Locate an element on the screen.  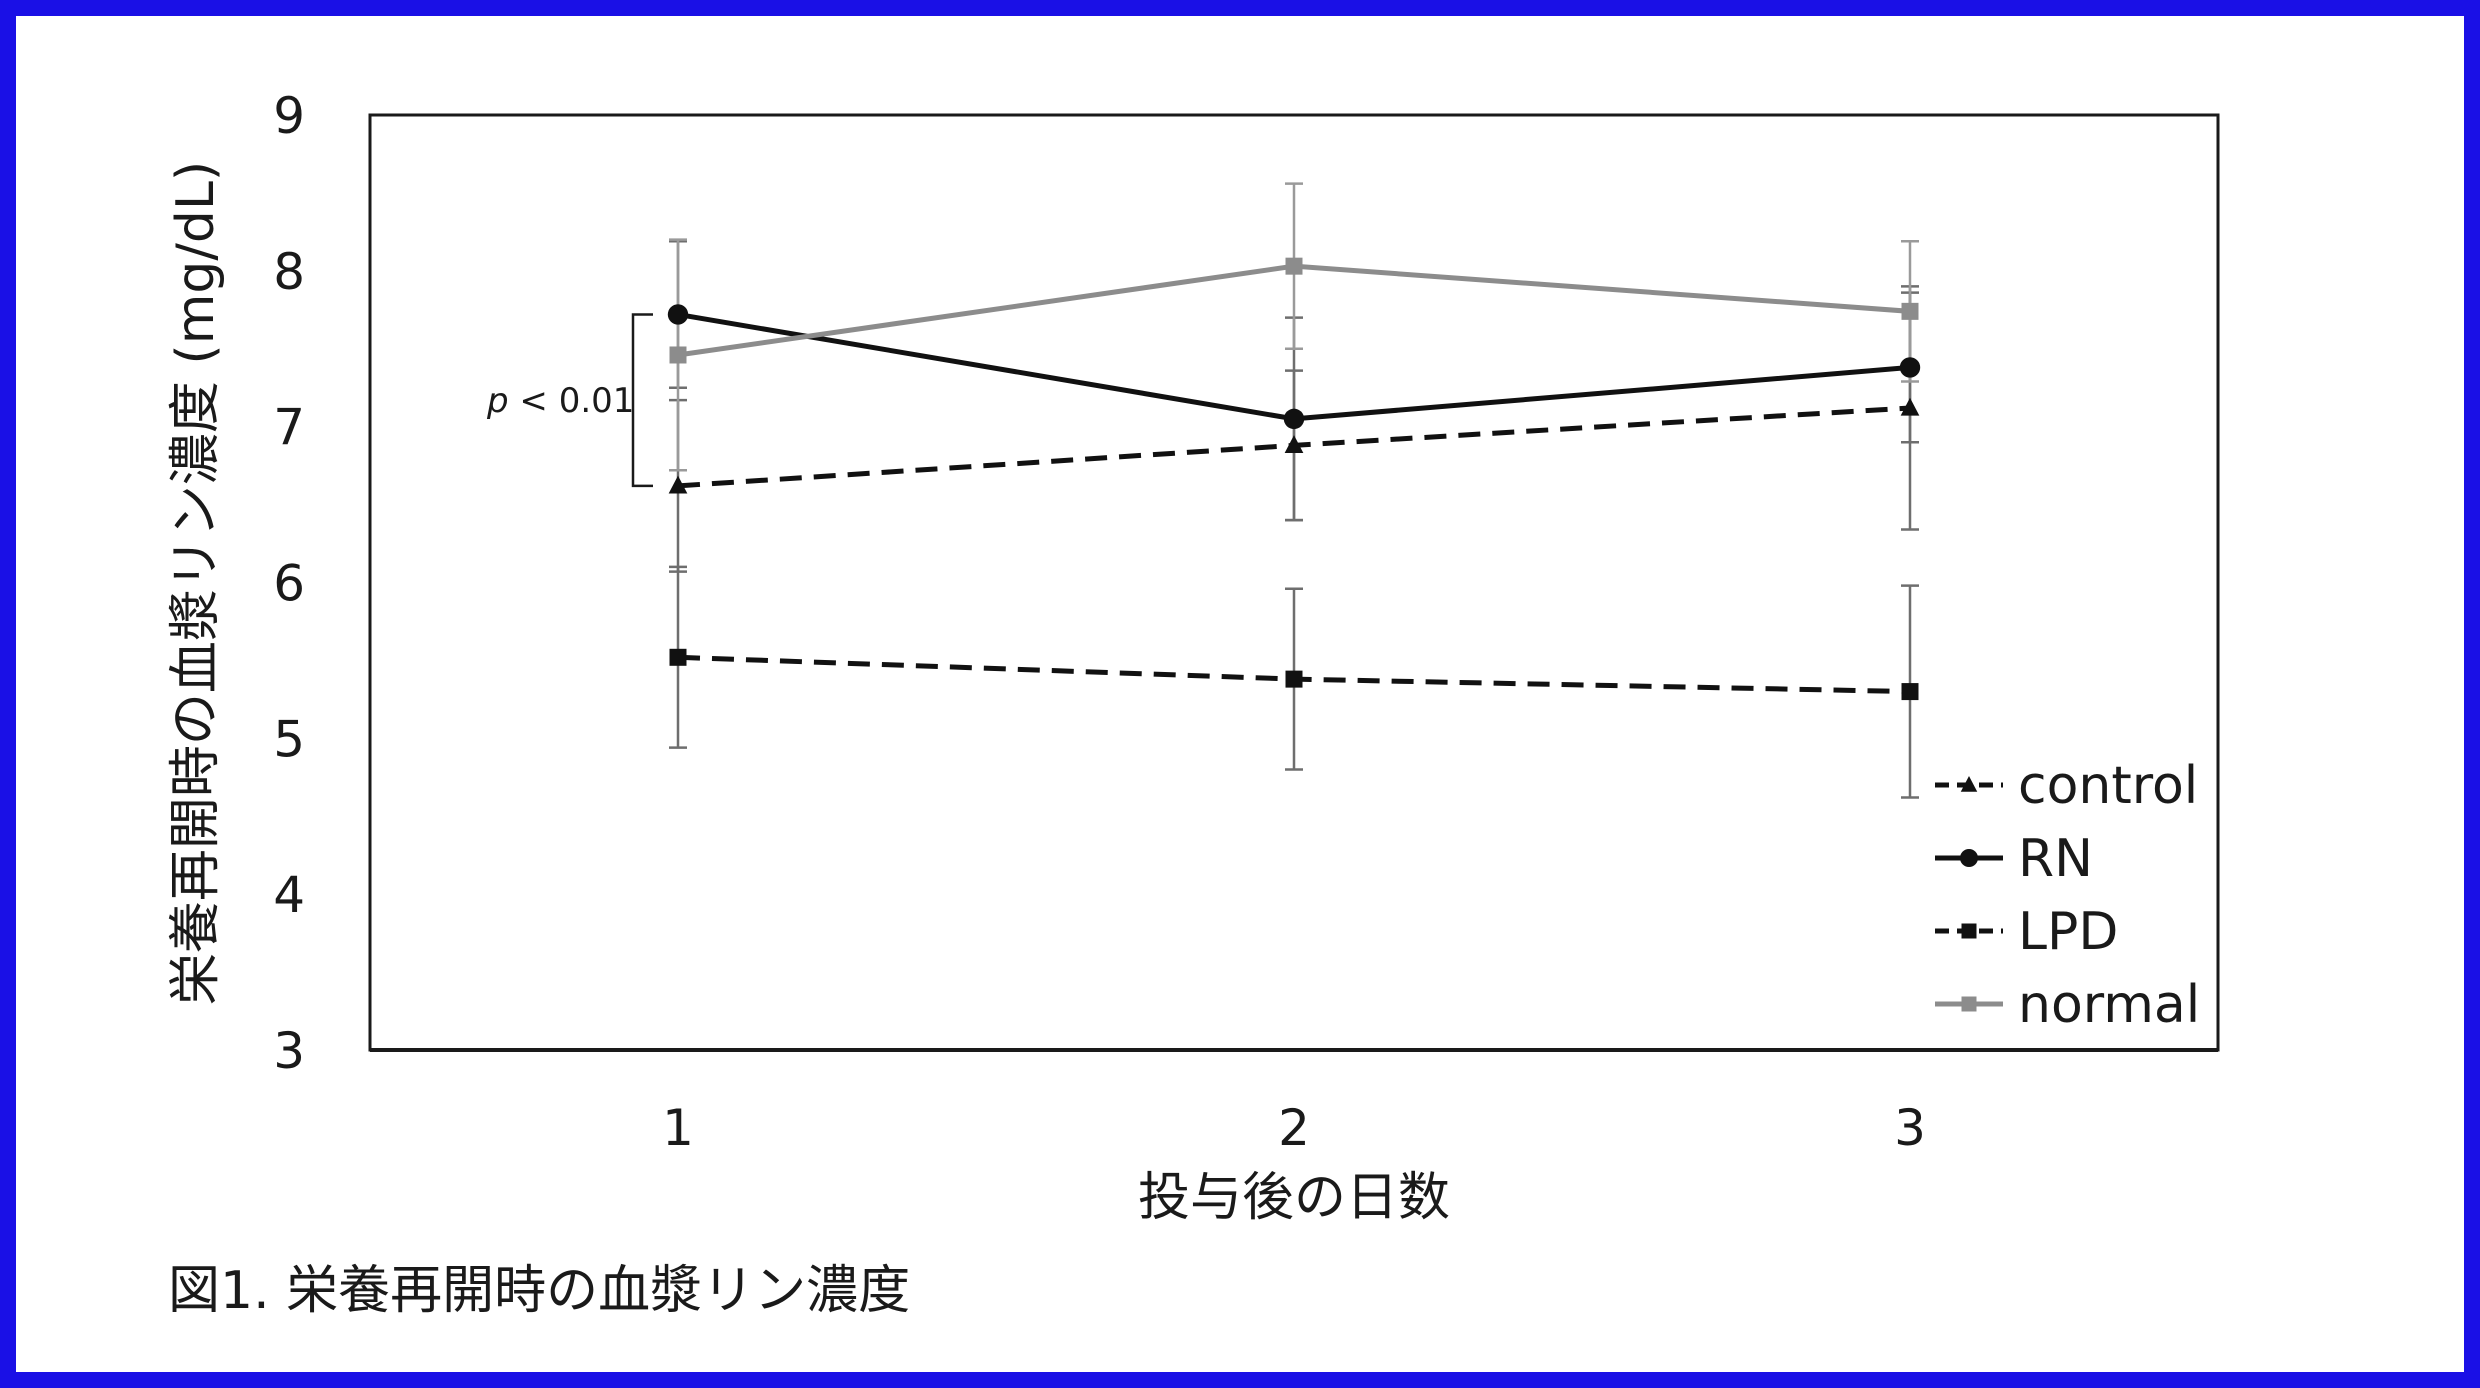
data-point-normal-day3 is located at coordinates (1910, 311).